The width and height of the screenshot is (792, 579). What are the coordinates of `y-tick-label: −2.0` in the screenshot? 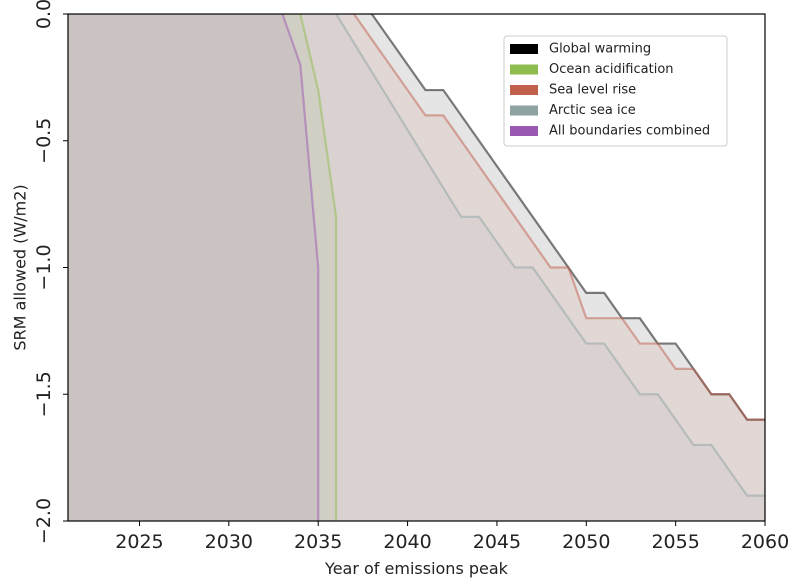 It's located at (44, 521).